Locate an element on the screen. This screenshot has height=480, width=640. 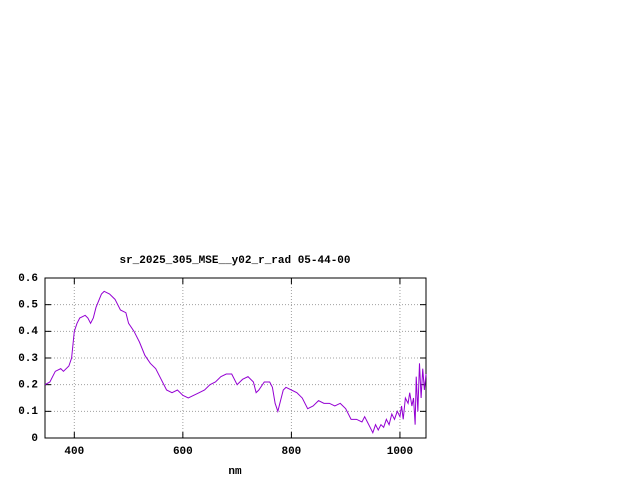
x-tick-label: 400 is located at coordinates (74, 452).